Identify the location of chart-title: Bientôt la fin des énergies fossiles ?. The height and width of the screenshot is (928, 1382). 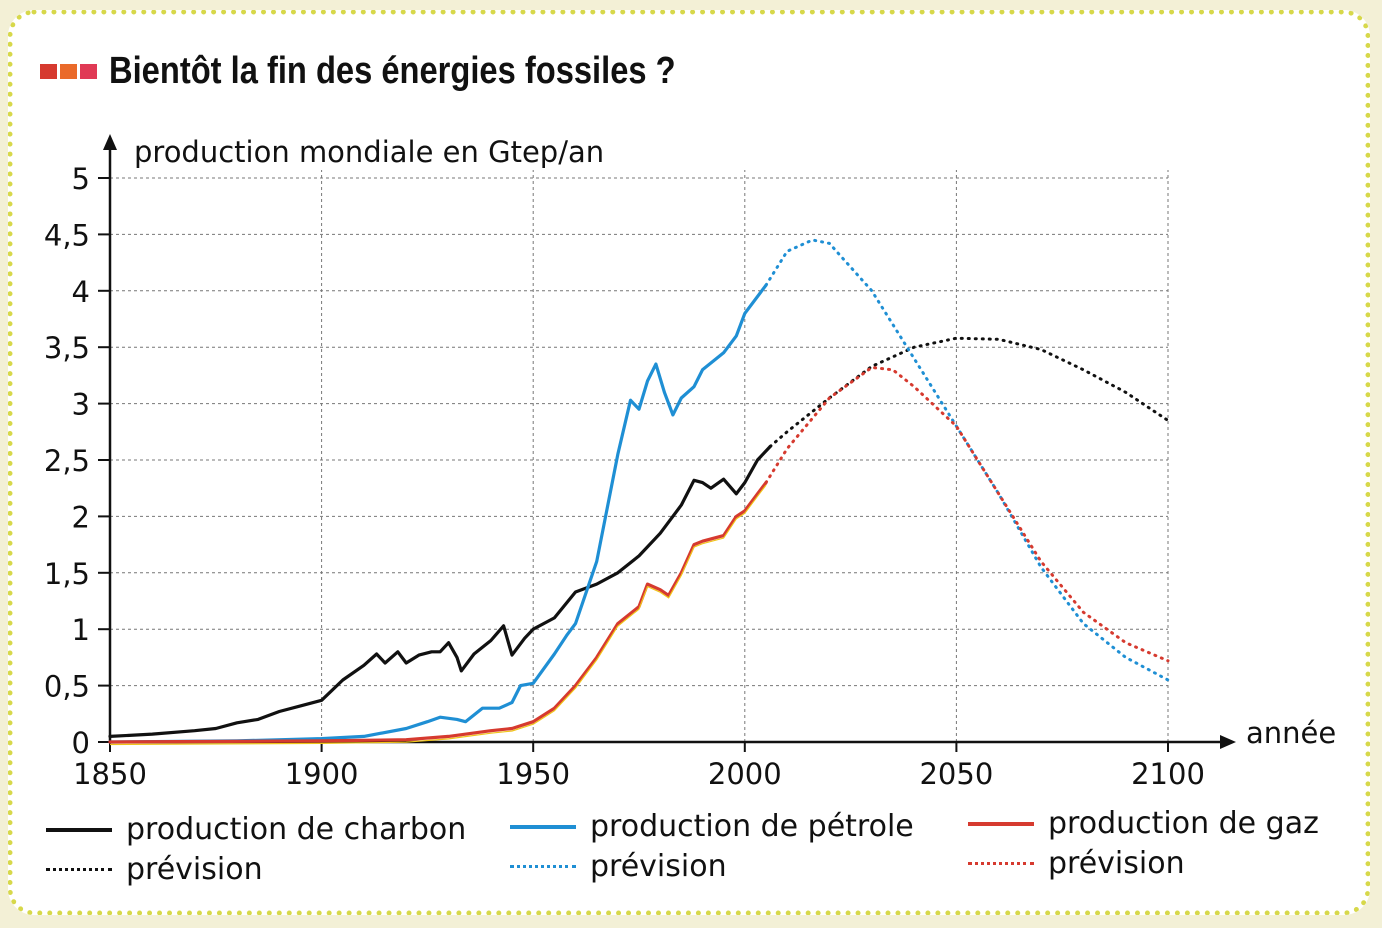
(392, 70).